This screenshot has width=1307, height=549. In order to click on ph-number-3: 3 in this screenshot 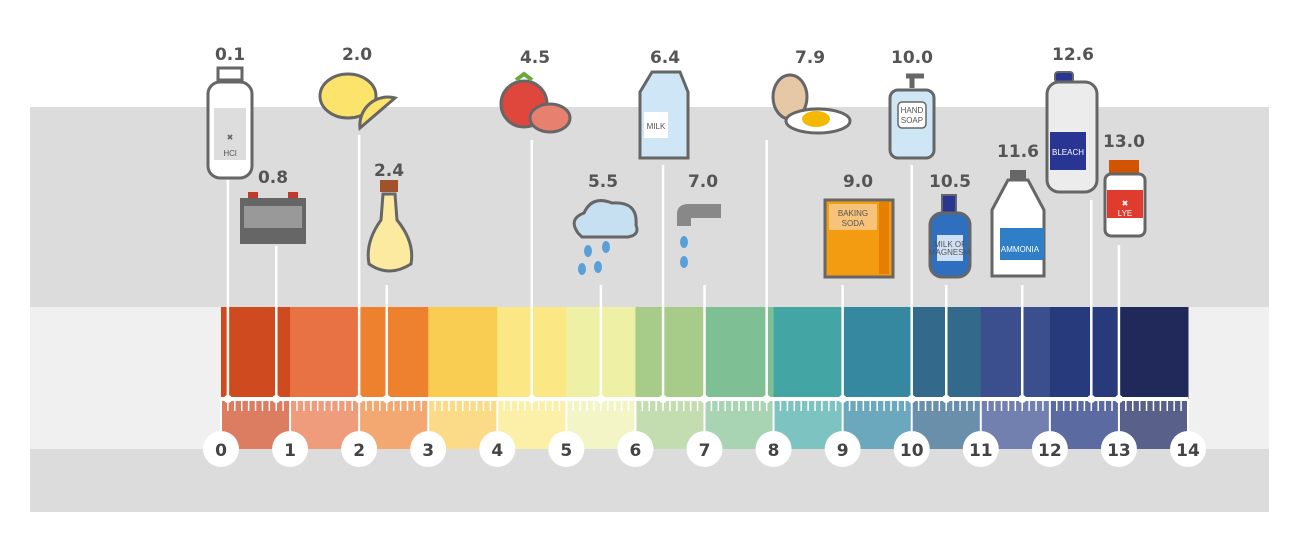, I will do `click(428, 449)`.